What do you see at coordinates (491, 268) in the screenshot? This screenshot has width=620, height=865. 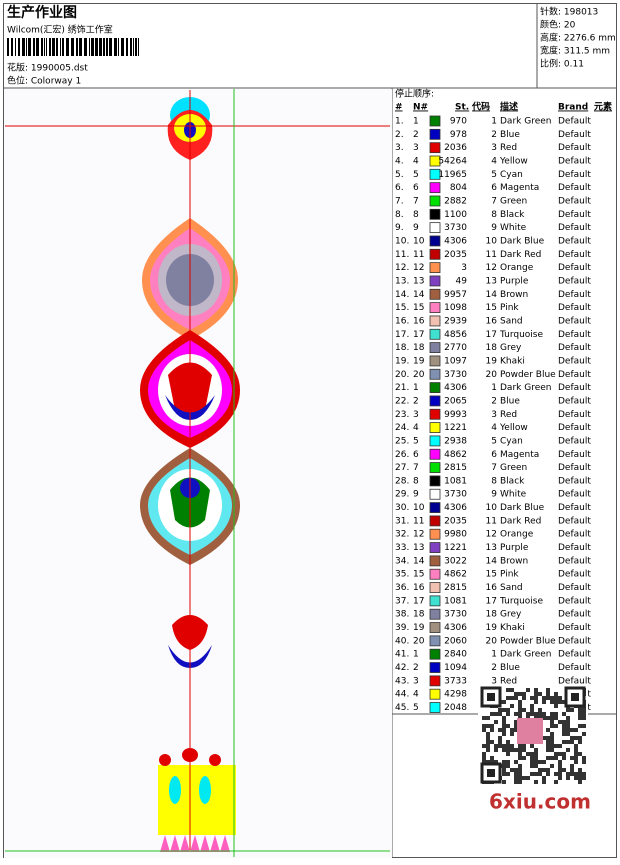 I see `row-code: 12` at bounding box center [491, 268].